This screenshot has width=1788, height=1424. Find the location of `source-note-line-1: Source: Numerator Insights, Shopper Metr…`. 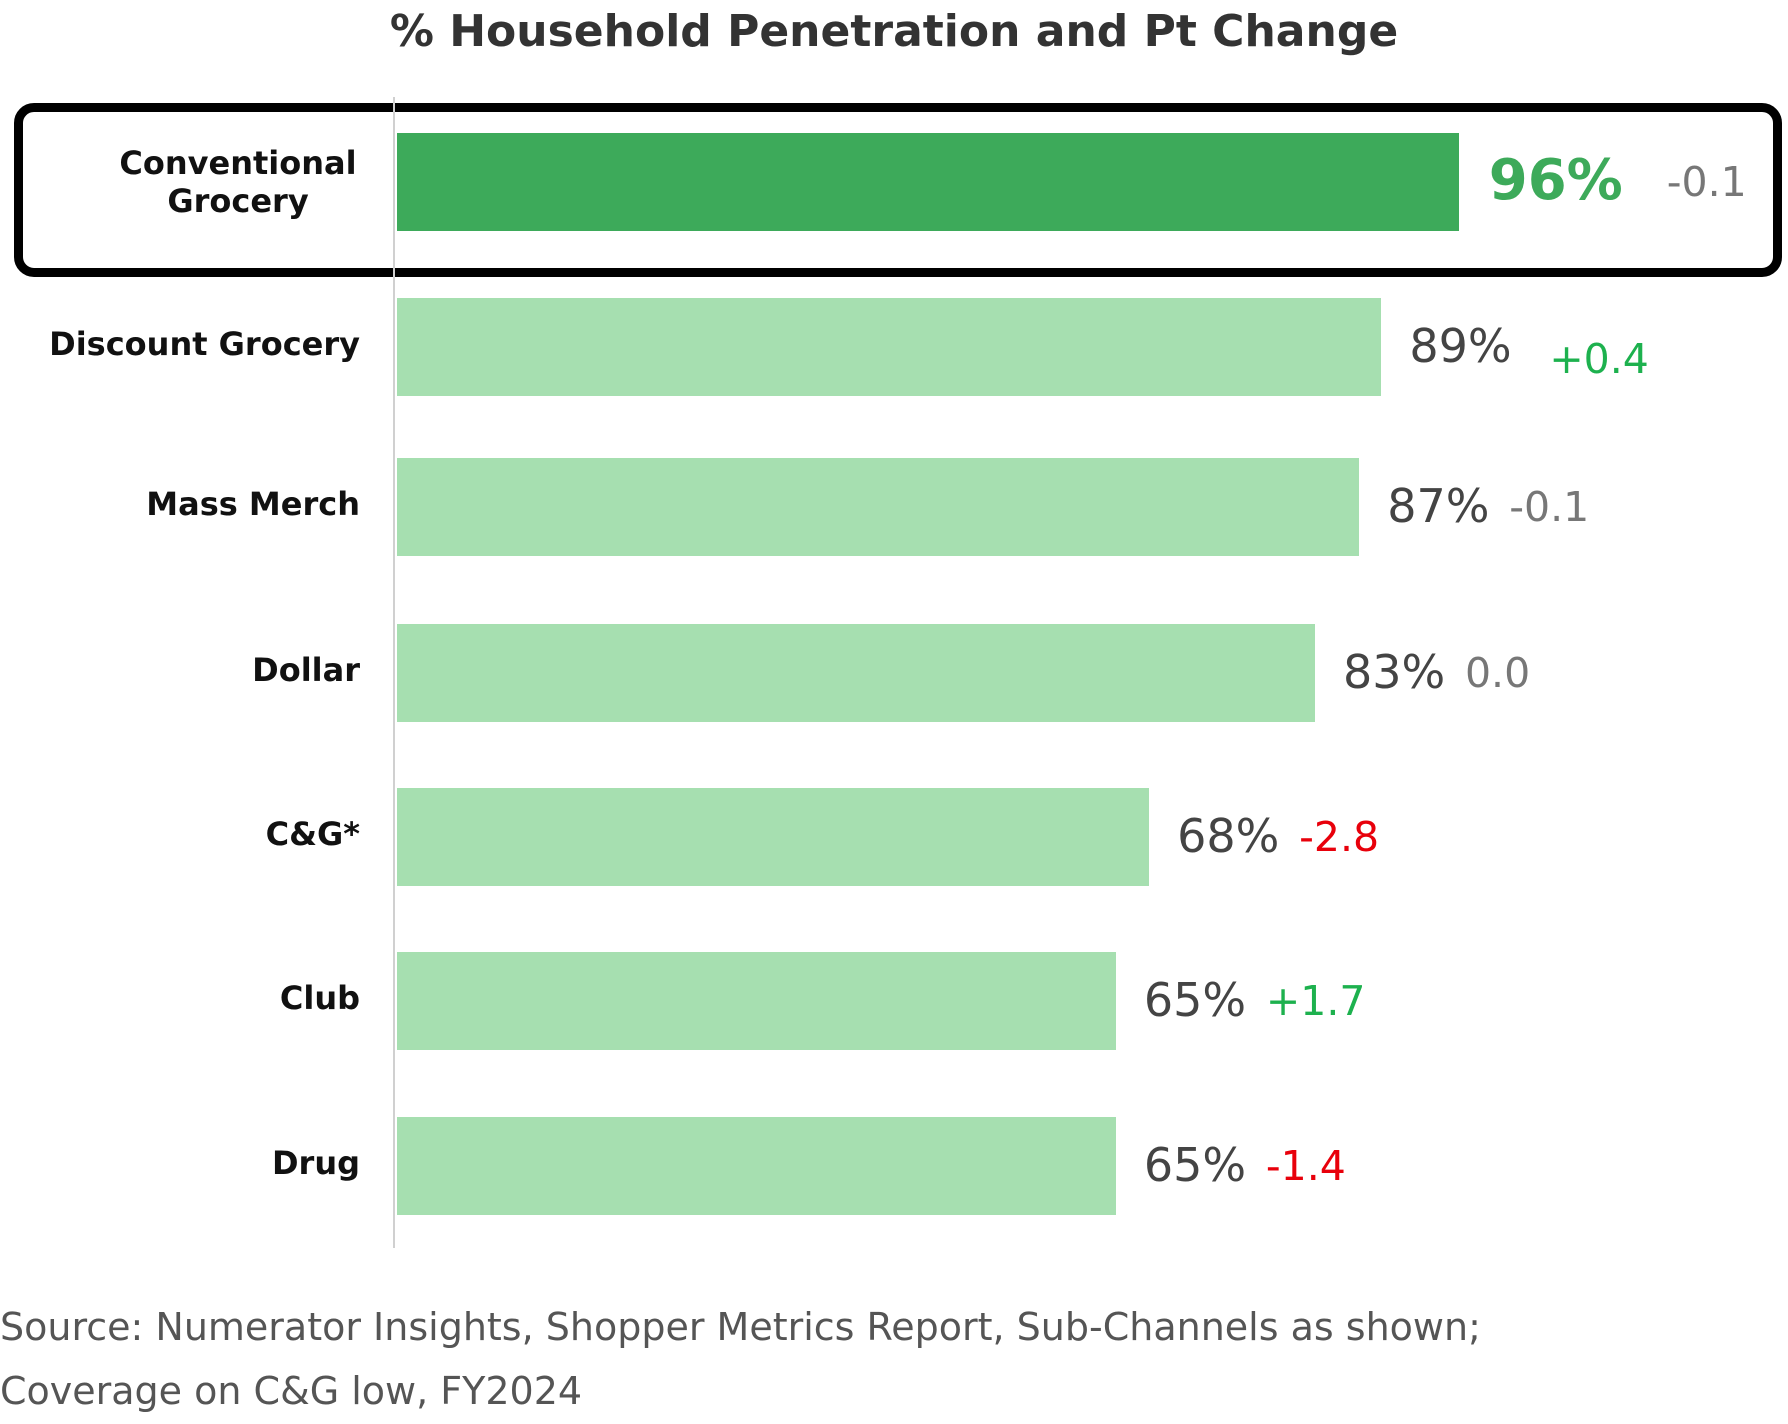

source-note-line-1: Source: Numerator Insights, Shopper Metr… is located at coordinates (740, 1327).